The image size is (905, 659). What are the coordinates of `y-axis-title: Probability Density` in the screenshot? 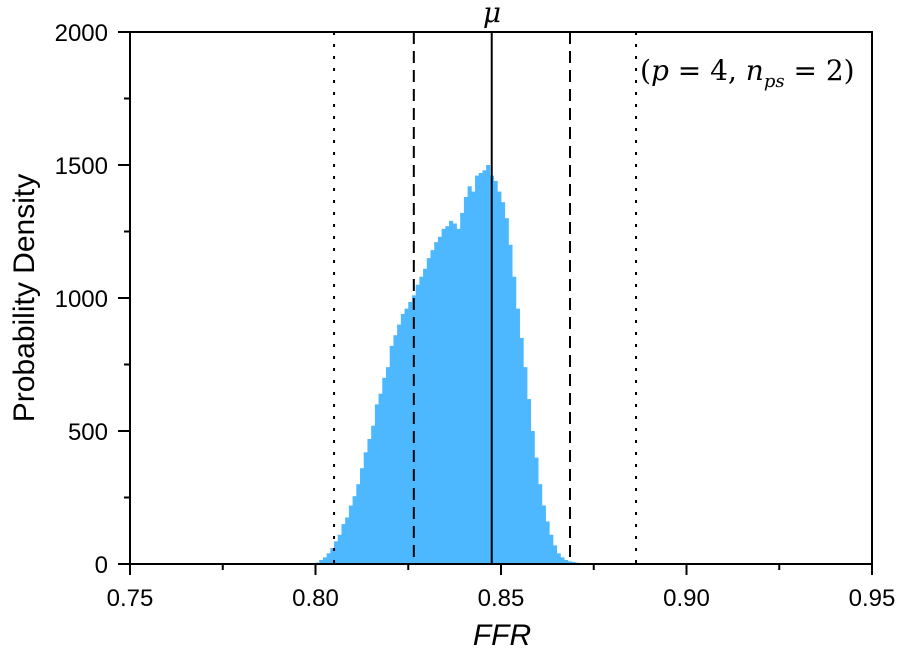 It's located at (24, 298).